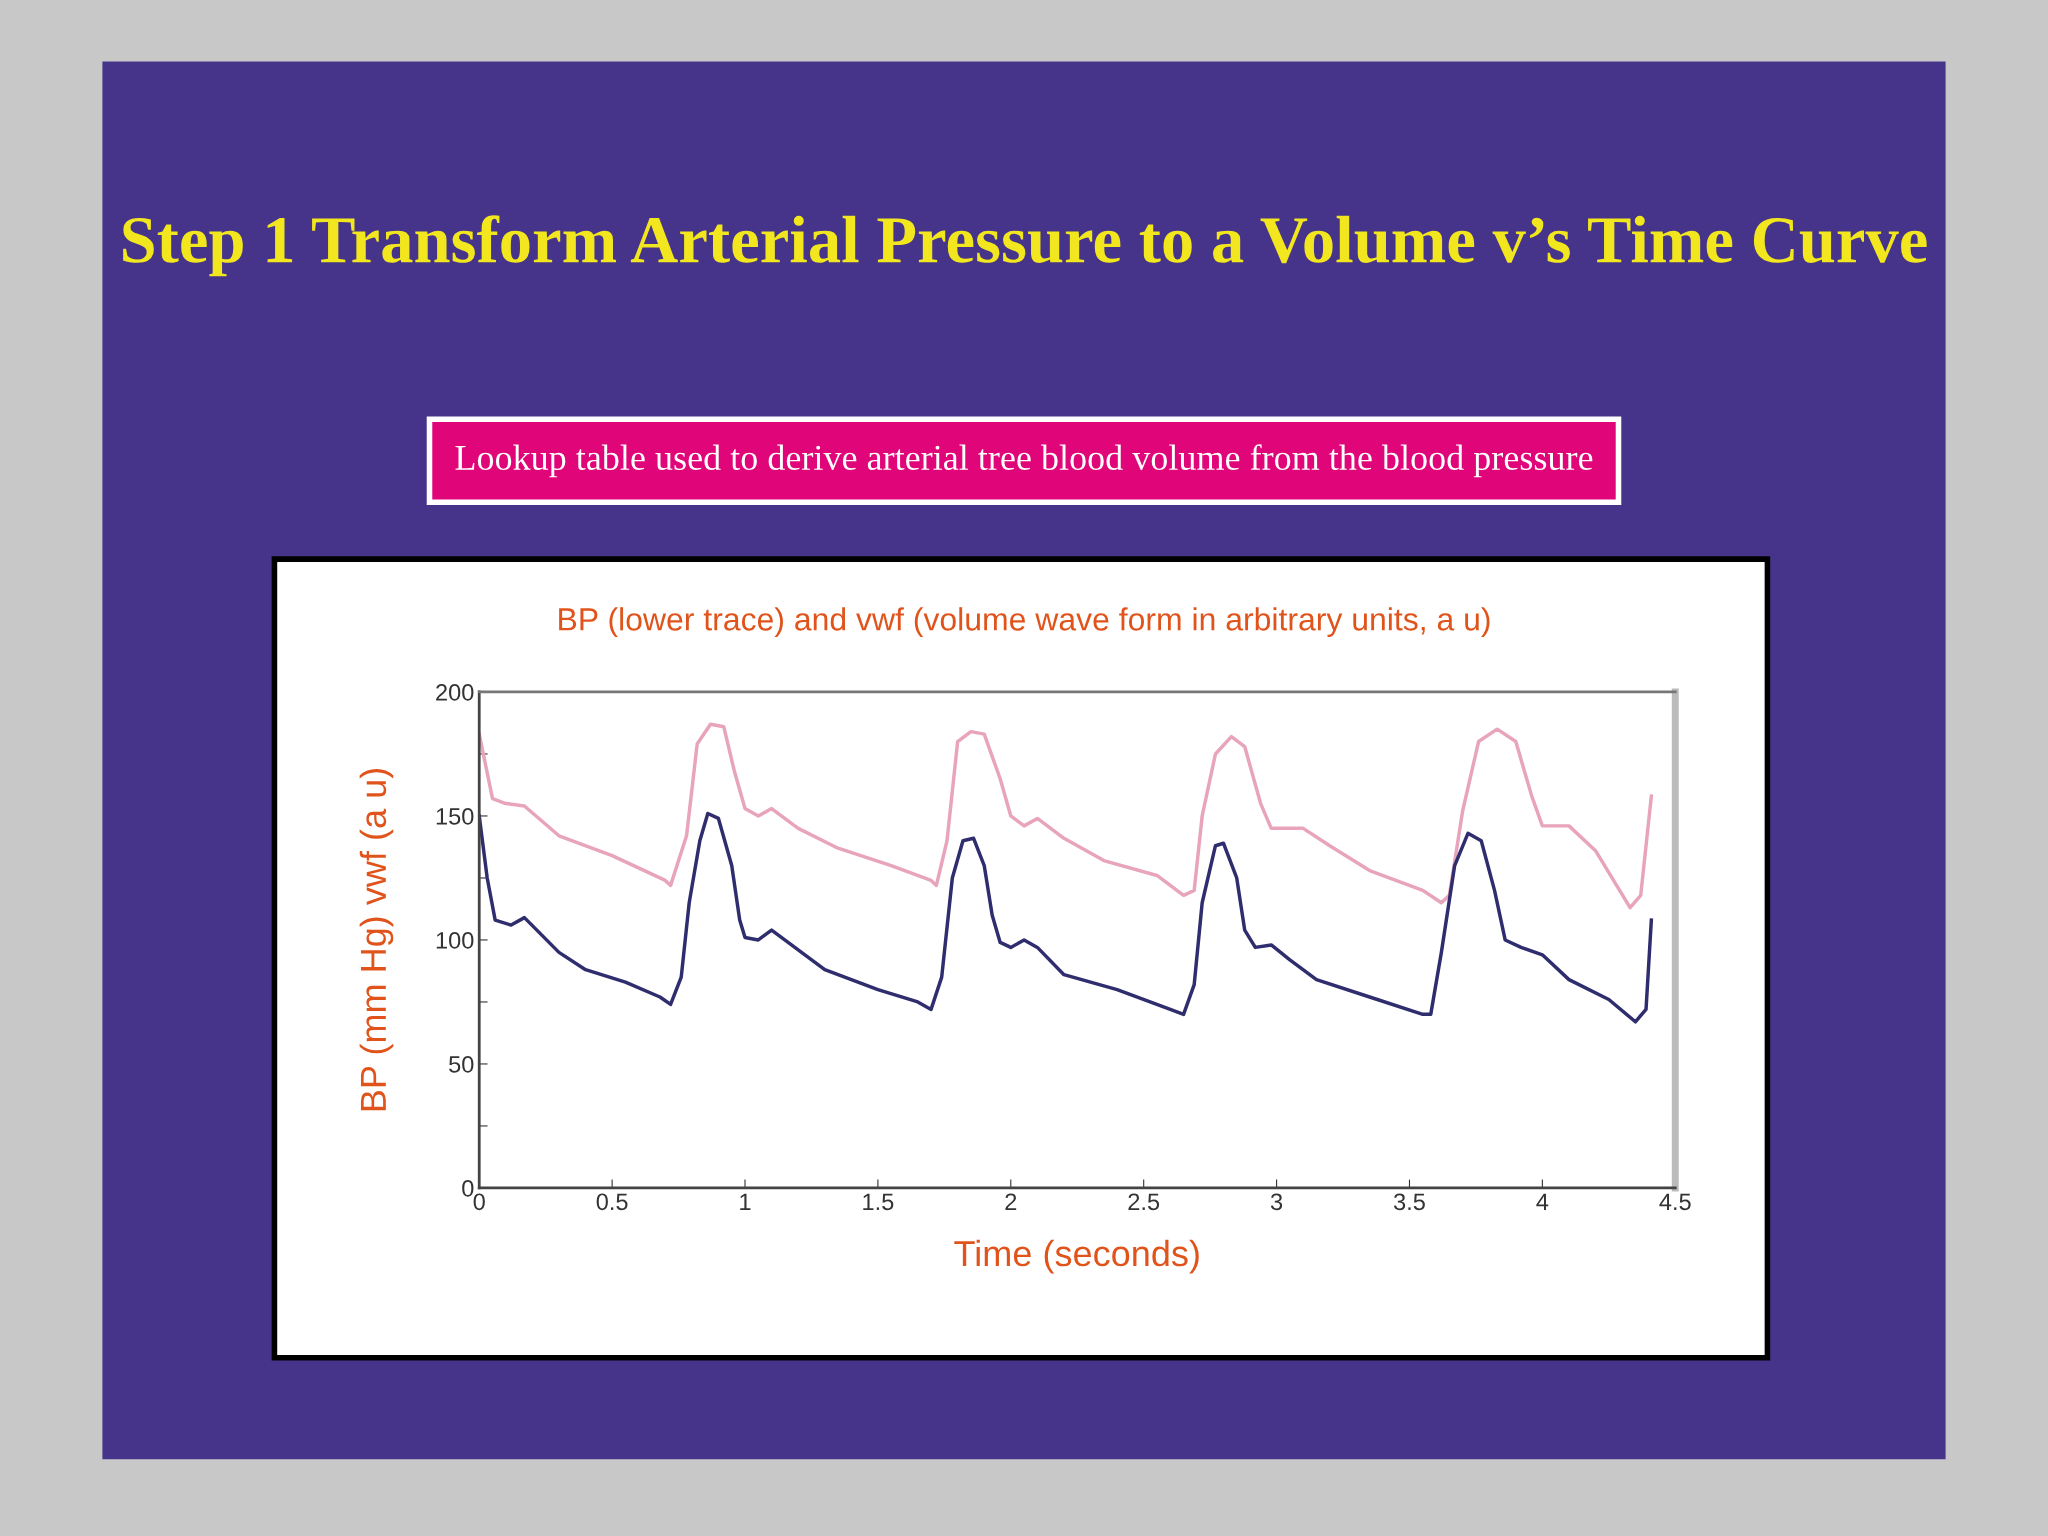 This screenshot has height=1536, width=2048. What do you see at coordinates (1409, 1202) in the screenshot?
I see `x-tick-label: 3.5` at bounding box center [1409, 1202].